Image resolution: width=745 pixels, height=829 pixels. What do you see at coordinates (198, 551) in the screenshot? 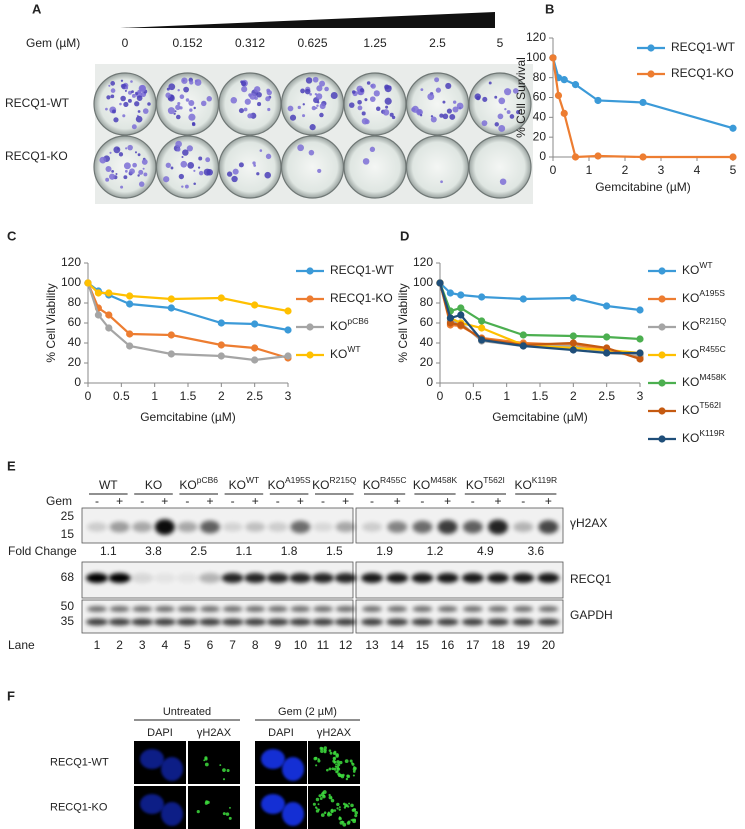
I see `fold-change: 2.5` at bounding box center [198, 551].